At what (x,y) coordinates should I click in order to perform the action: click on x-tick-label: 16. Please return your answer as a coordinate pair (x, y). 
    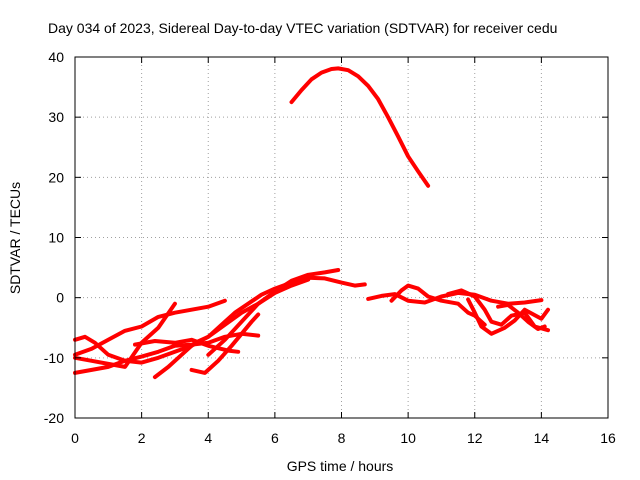
    Looking at the image, I should click on (608, 438).